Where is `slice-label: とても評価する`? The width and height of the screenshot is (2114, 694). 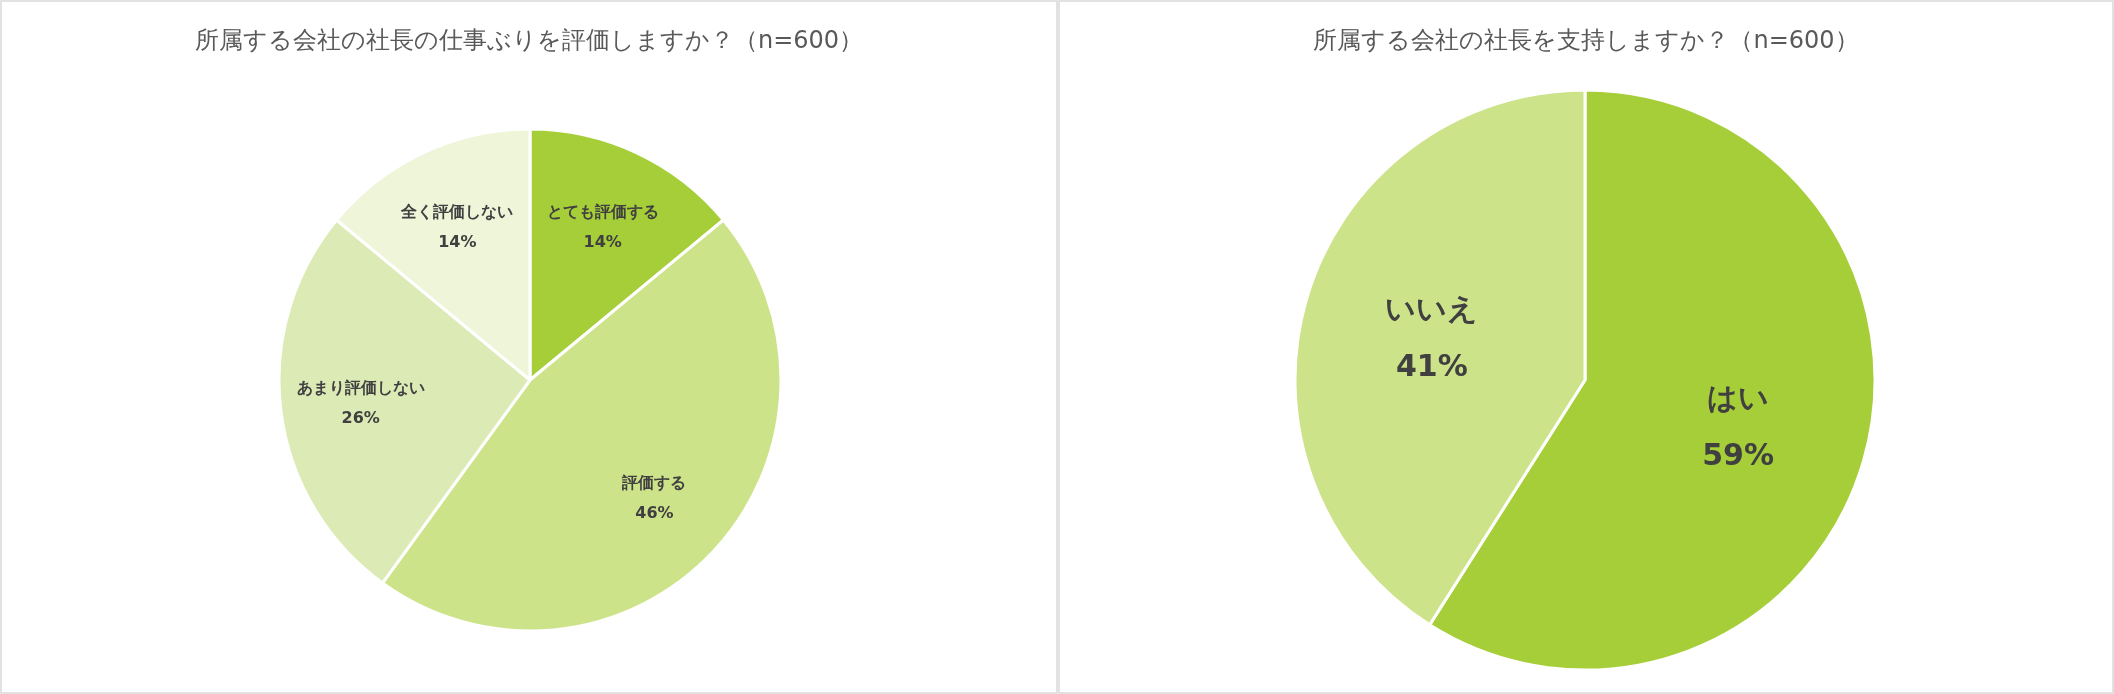
slice-label: とても評価する is located at coordinates (602, 211).